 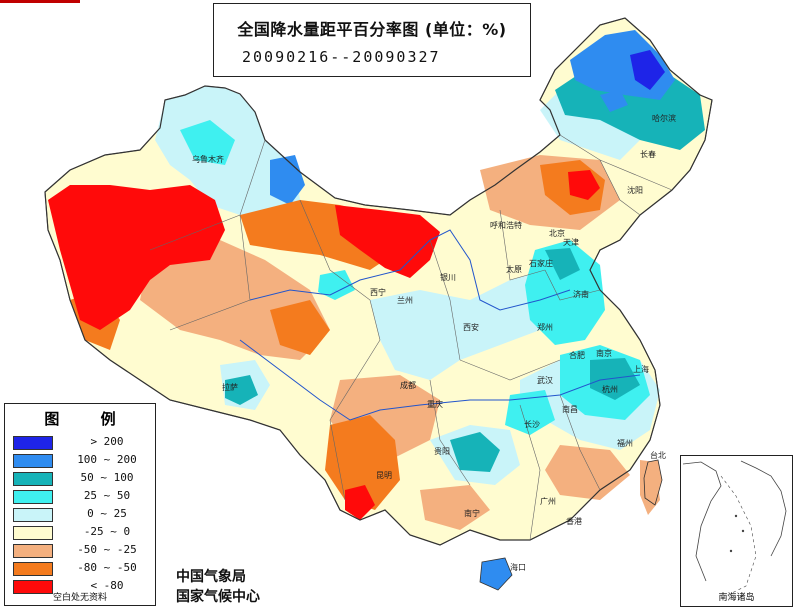 What do you see at coordinates (211, 577) in the screenshot?
I see `agency-name: 中国气象局` at bounding box center [211, 577].